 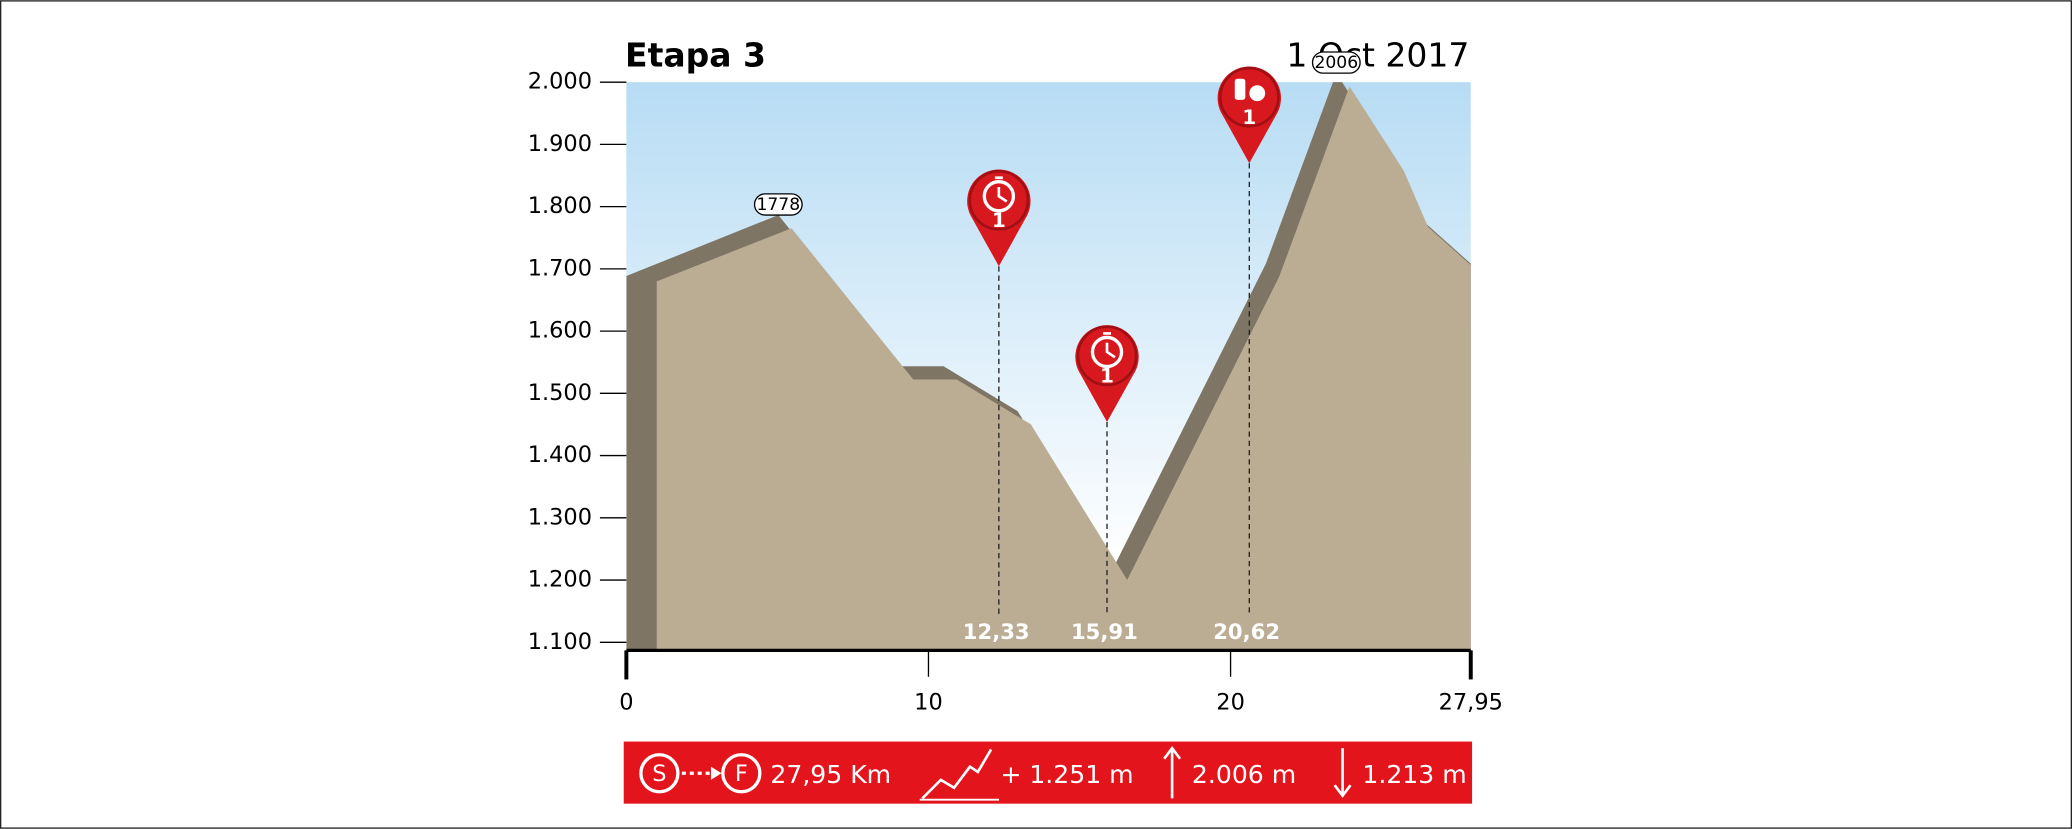 I want to click on ascent-icon, so click(x=957, y=774).